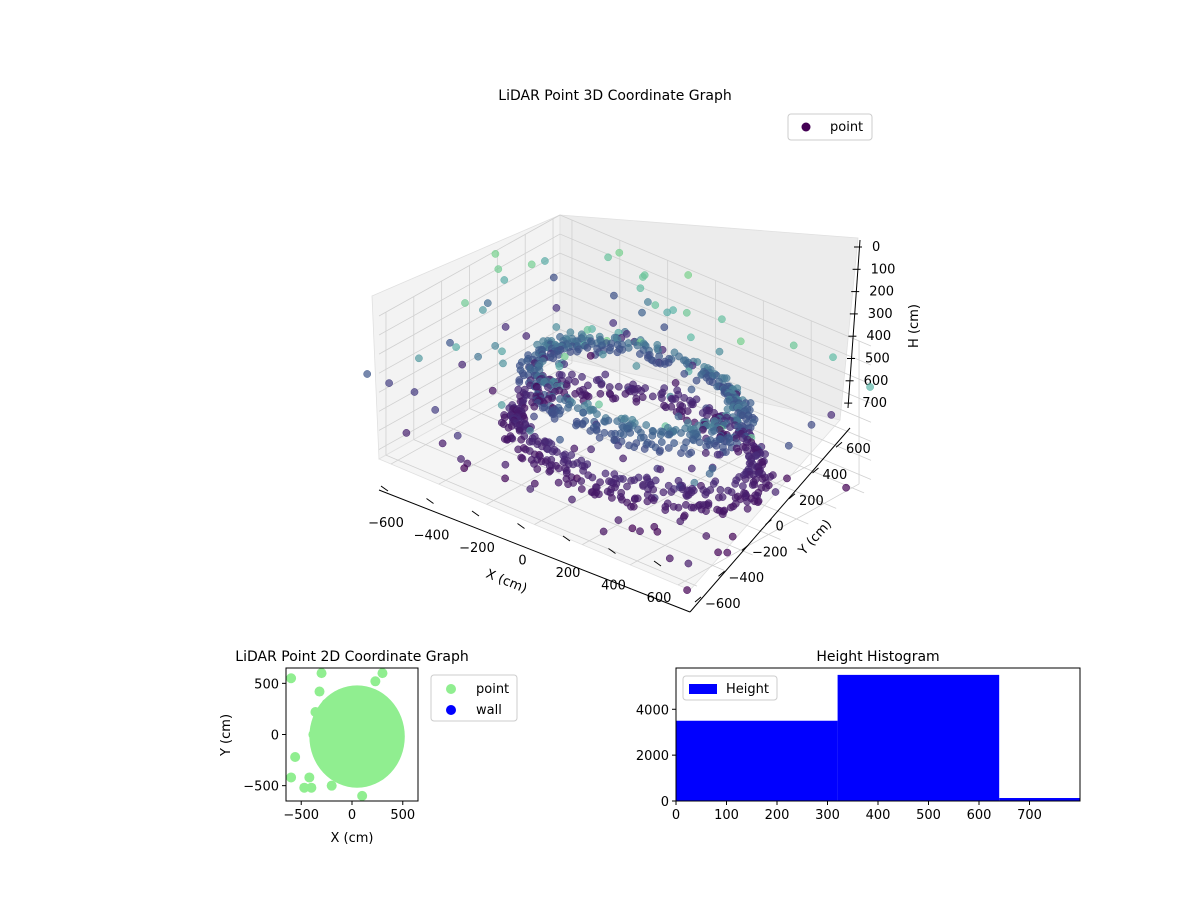 Image resolution: width=1200 pixels, height=900 pixels. Describe the element at coordinates (730, 688) in the screenshot. I see `histogram-legend: Height` at that location.